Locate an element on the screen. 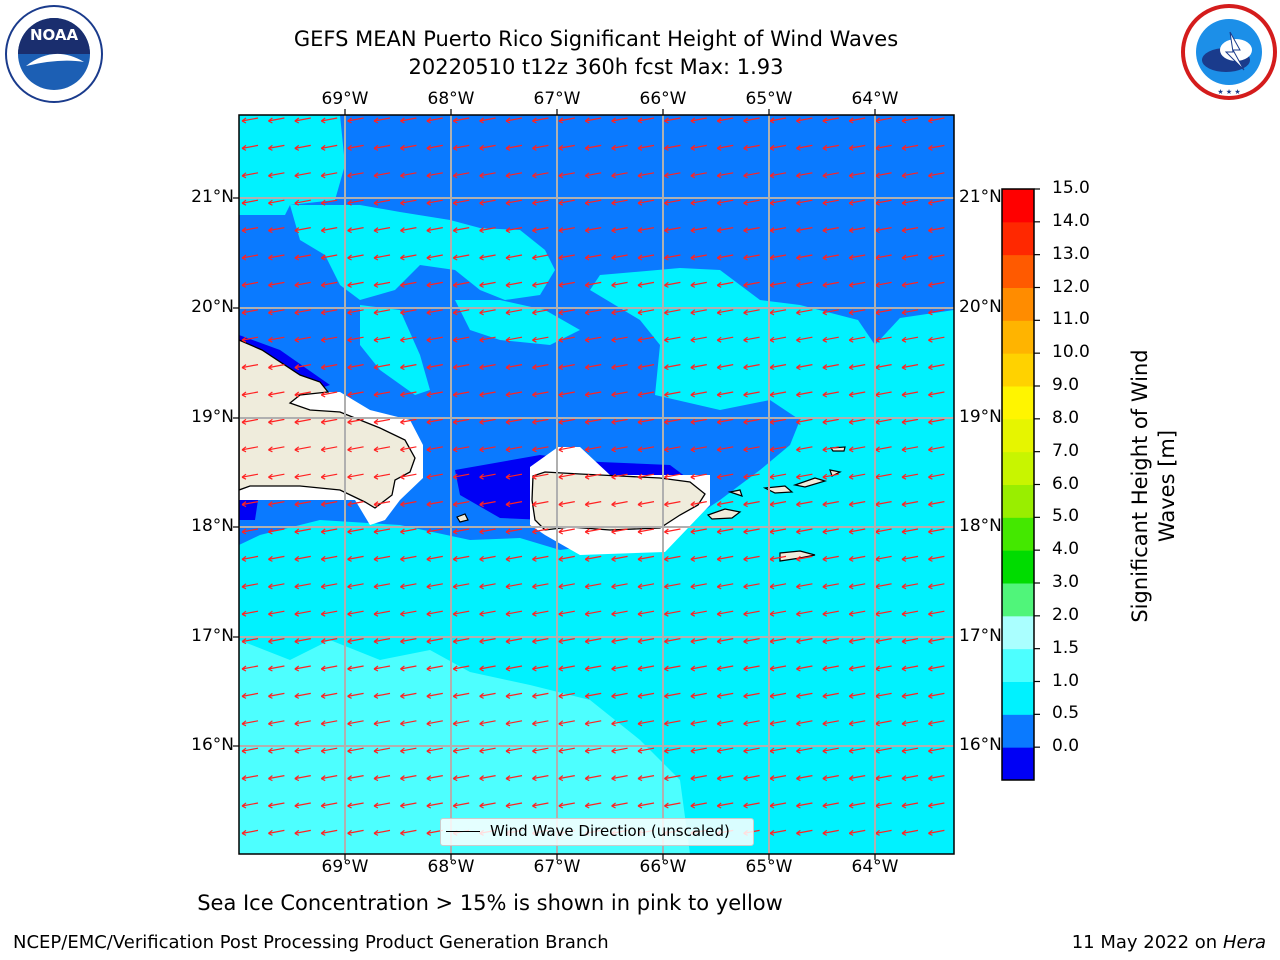 The image size is (1280, 960). nws-logo-icon: ★ ★ ★ is located at coordinates (1229, 52).